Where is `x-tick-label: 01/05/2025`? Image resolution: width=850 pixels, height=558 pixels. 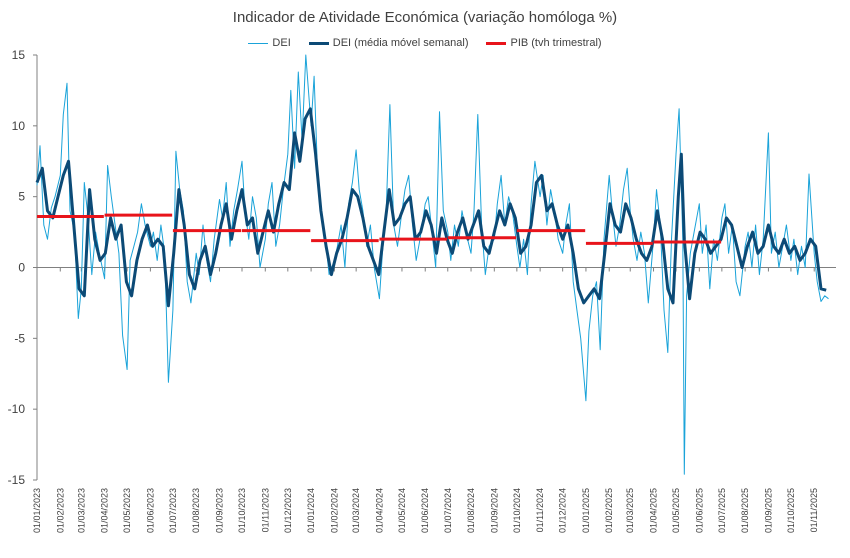 x-tick-label: 01/05/2025 is located at coordinates (676, 510).